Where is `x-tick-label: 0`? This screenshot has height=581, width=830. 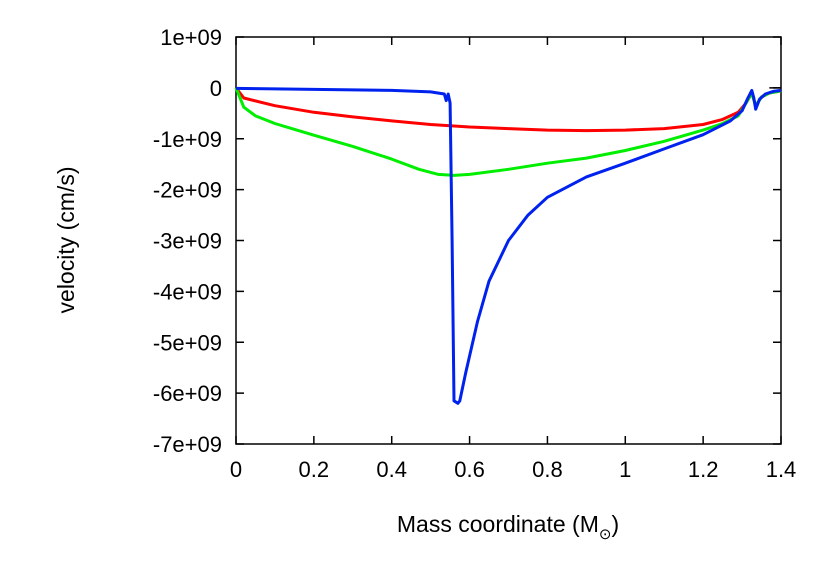 x-tick-label: 0 is located at coordinates (236, 469).